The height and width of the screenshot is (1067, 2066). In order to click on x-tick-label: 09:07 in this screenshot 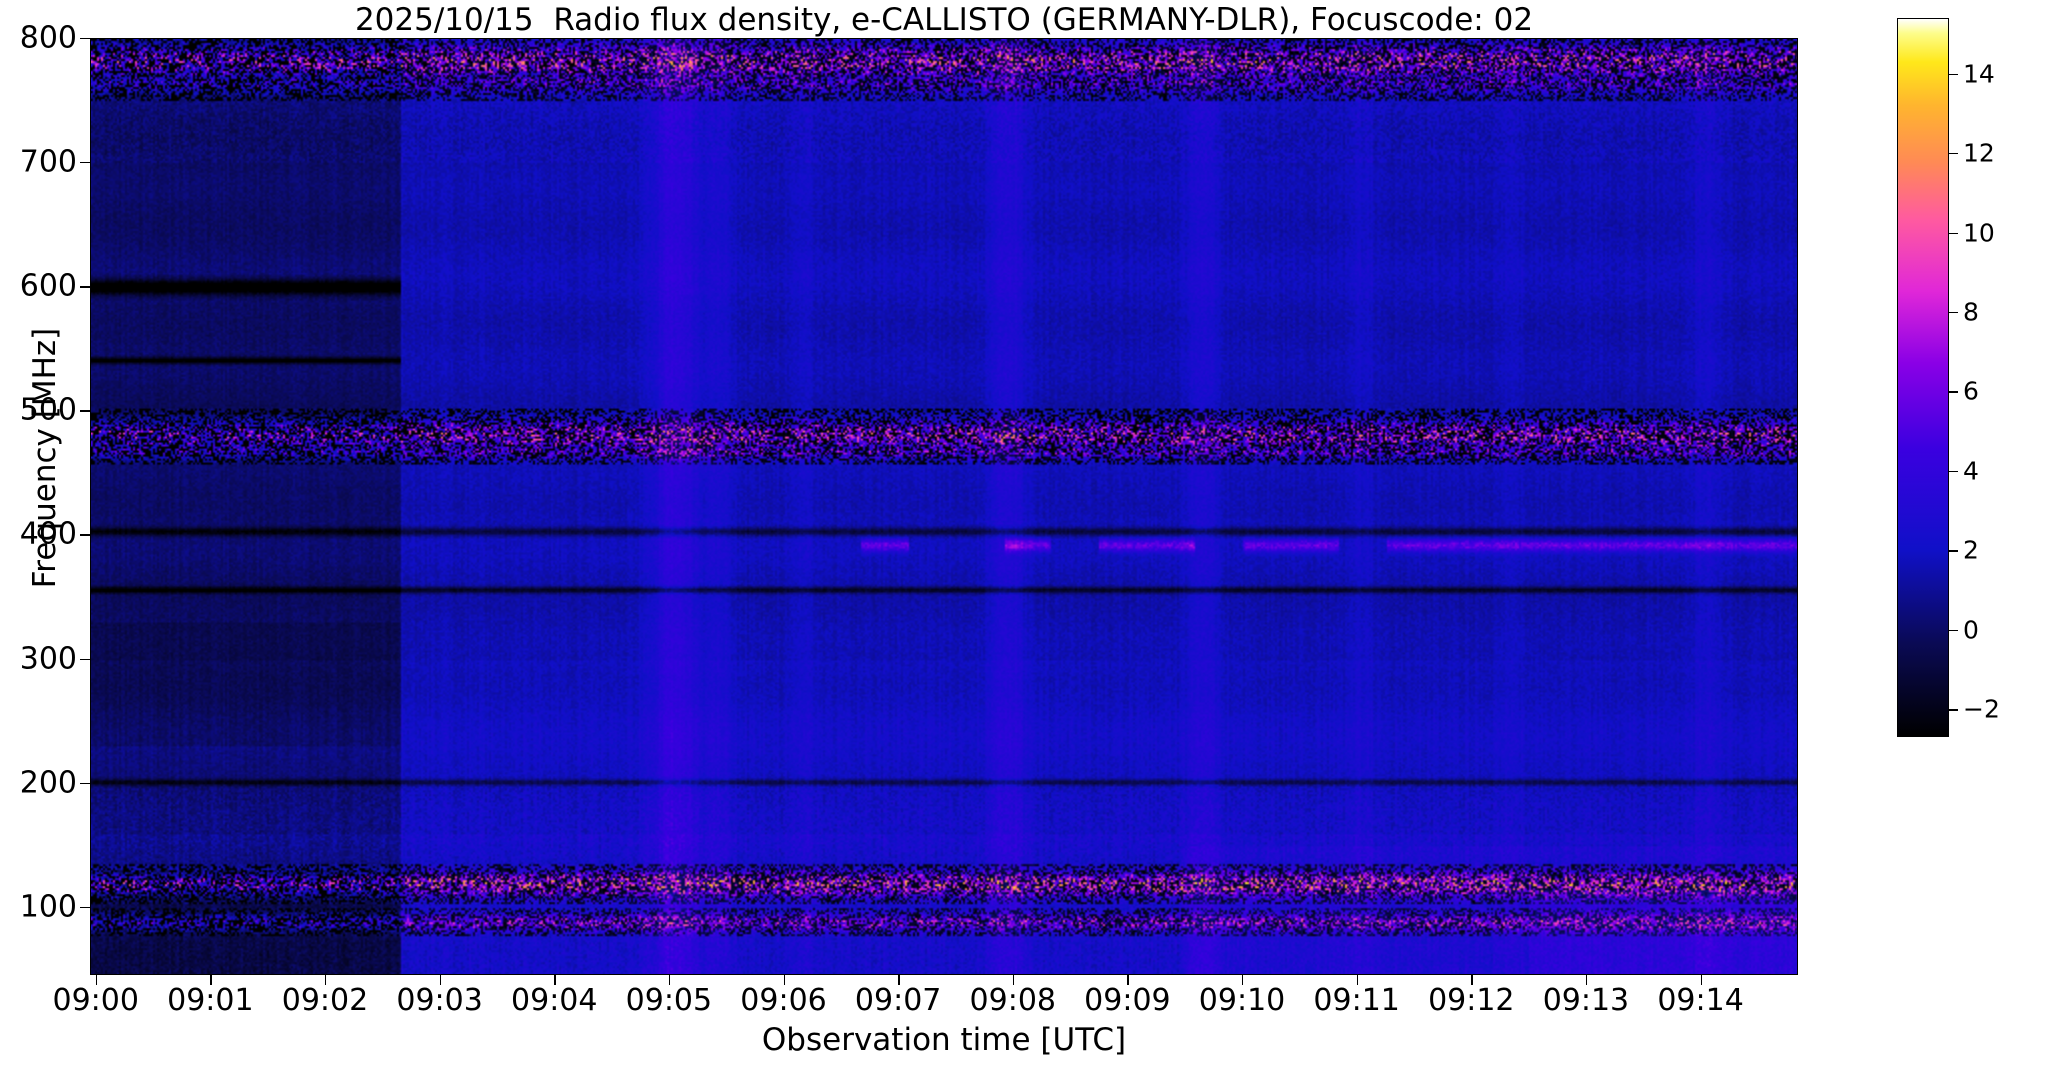, I will do `click(898, 1000)`.